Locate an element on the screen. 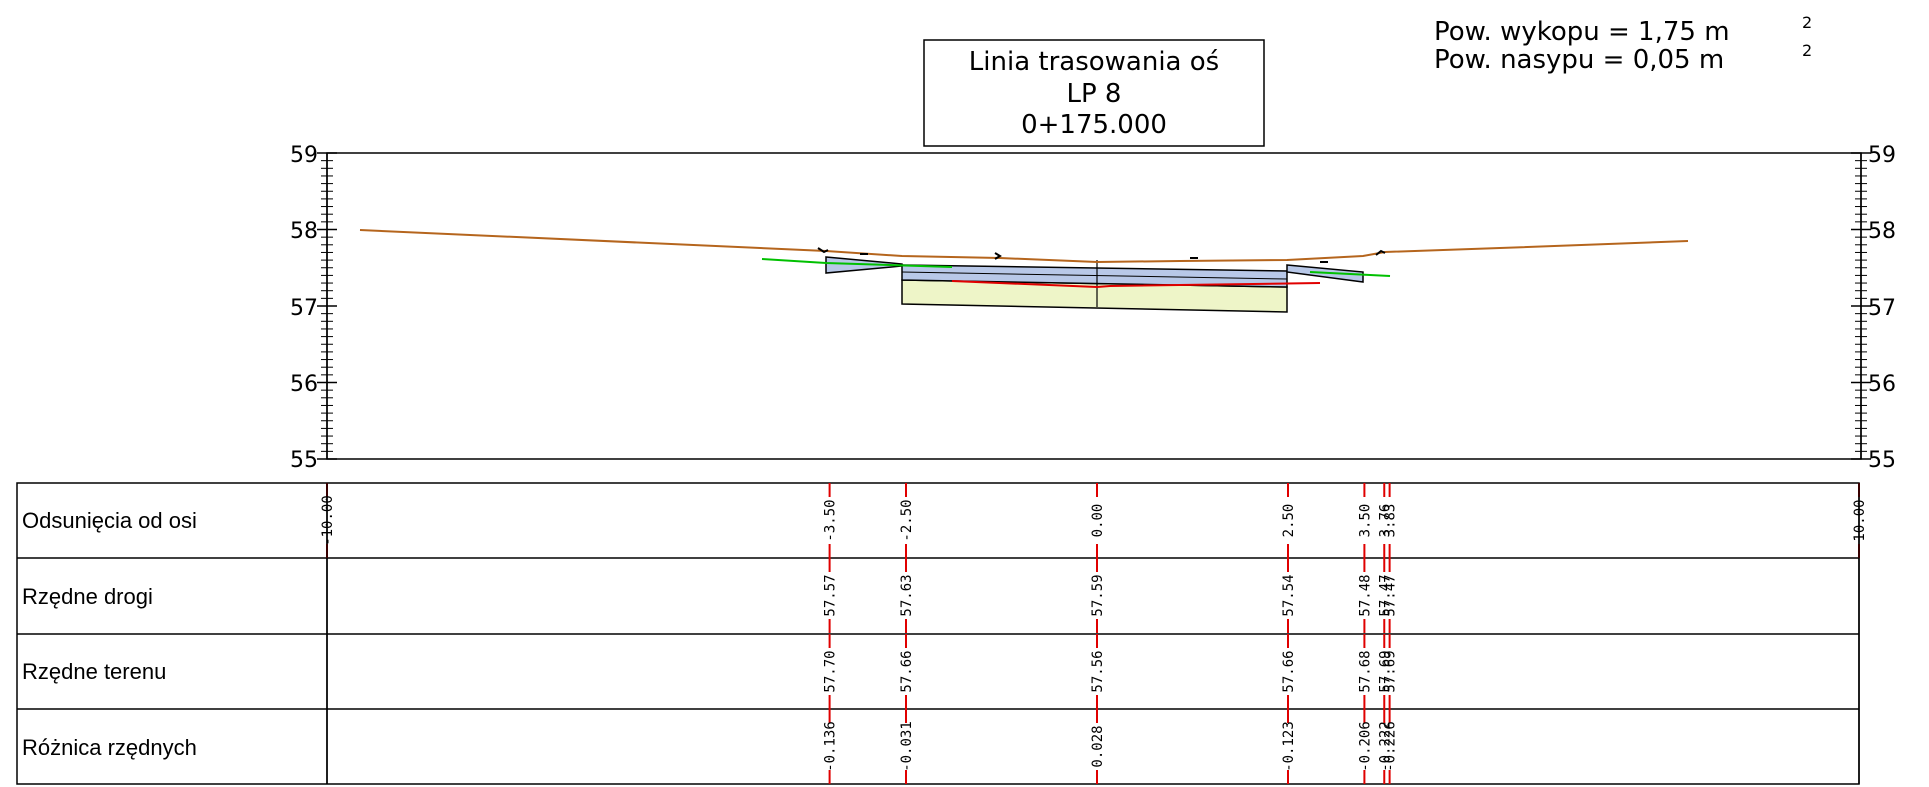 Image resolution: width=1929 pixels, height=787 pixels. table-cell-terrain: 57.56 is located at coordinates (1098, 671).